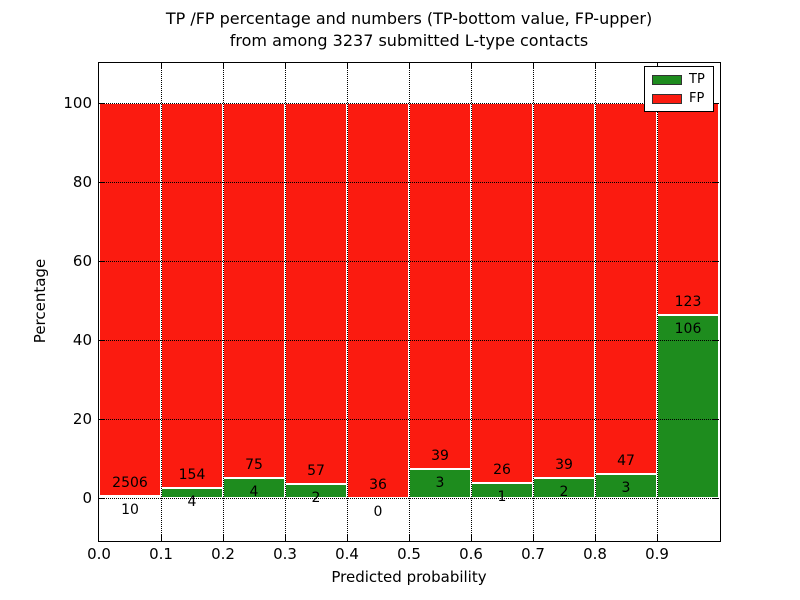 Image resolution: width=800 pixels, height=600 pixels. Describe the element at coordinates (667, 98) in the screenshot. I see `fp-color-swatch-icon` at that location.